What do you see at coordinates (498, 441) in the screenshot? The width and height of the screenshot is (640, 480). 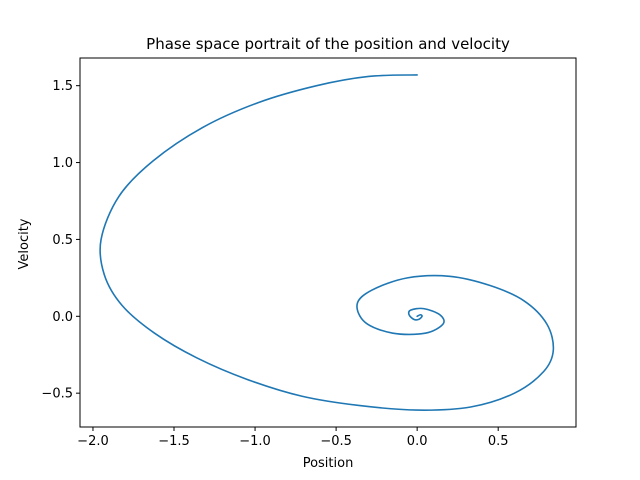 I see `x-tick-label: 0.5` at bounding box center [498, 441].